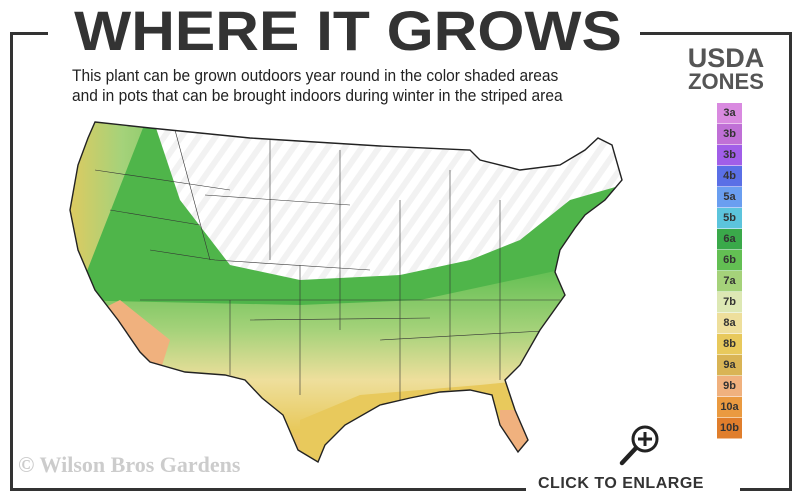 The image size is (800, 500). I want to click on legend-zone-9a: 9a, so click(729, 365).